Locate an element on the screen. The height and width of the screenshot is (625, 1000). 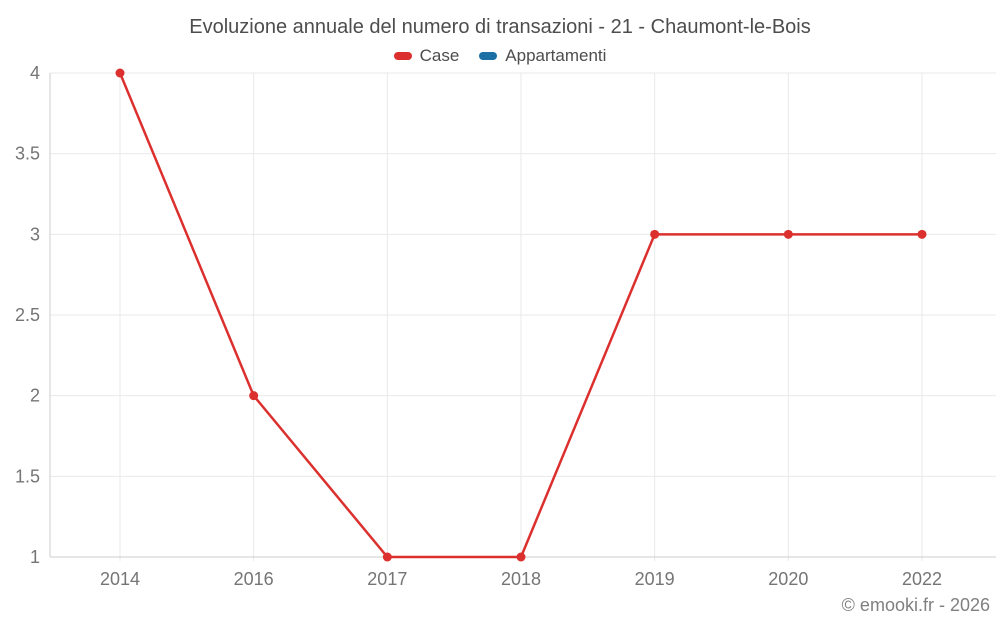
legend: Case Appartamenti is located at coordinates (500, 56).